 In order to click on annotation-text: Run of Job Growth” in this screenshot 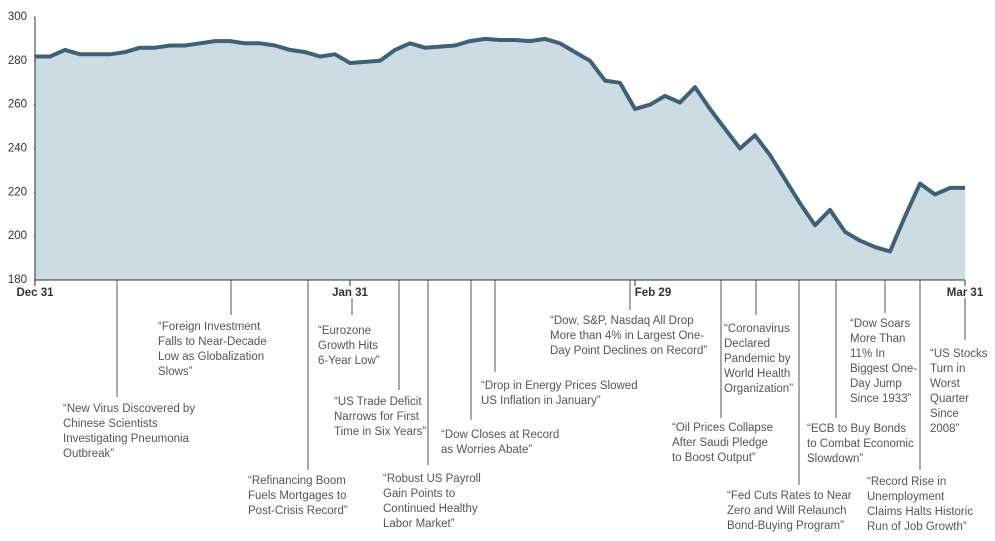, I will do `click(917, 527)`.